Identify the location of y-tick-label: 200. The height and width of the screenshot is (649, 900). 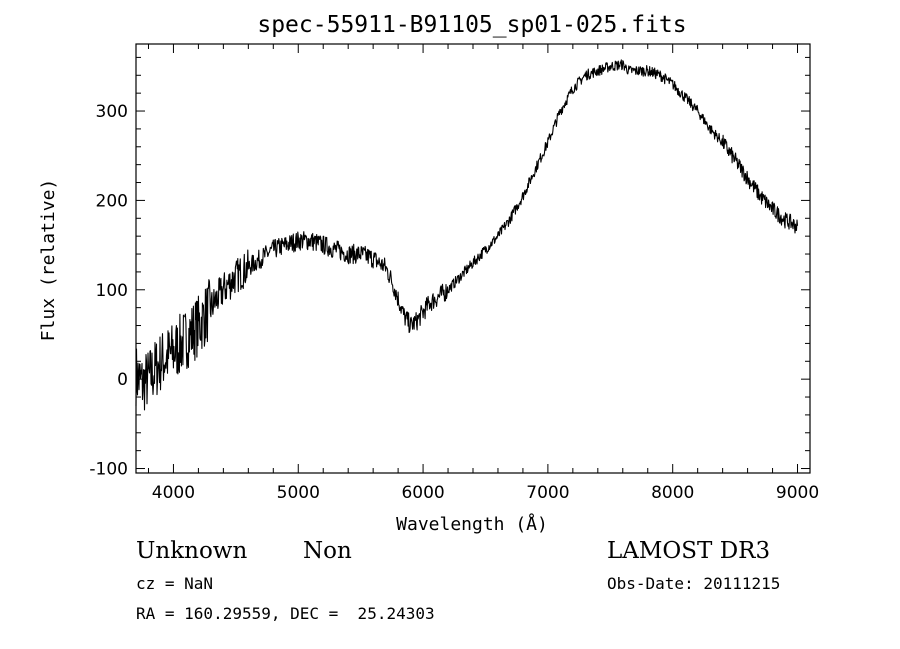
(112, 201).